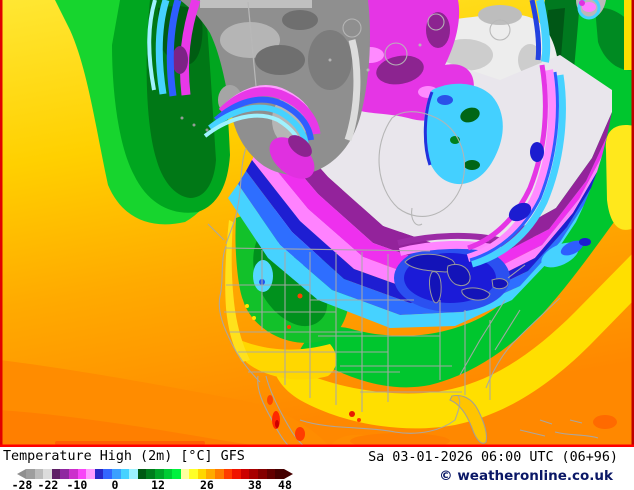 Image resolution: width=634 pixels, height=490 pixels. Describe the element at coordinates (206, 484) in the screenshot. I see `colorbar-tick-label: 26` at that location.